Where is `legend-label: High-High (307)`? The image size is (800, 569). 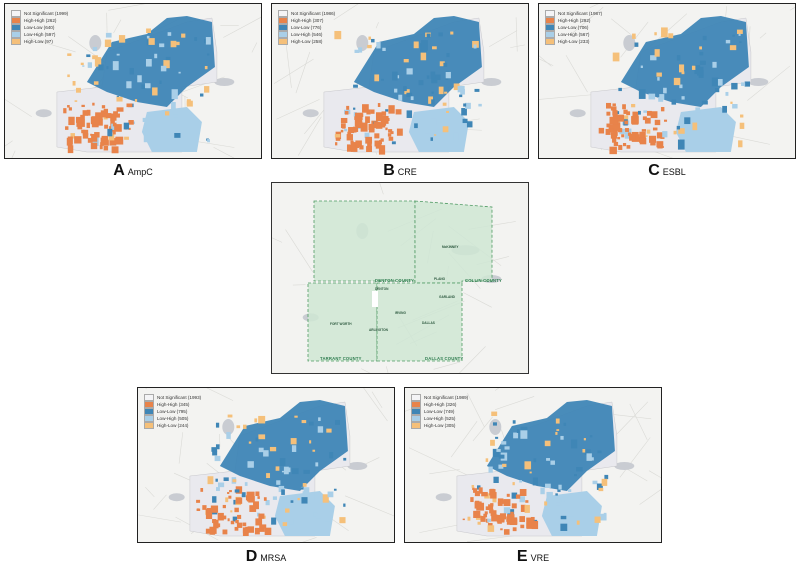 legend-label: High-High (307) is located at coordinates (307, 20).